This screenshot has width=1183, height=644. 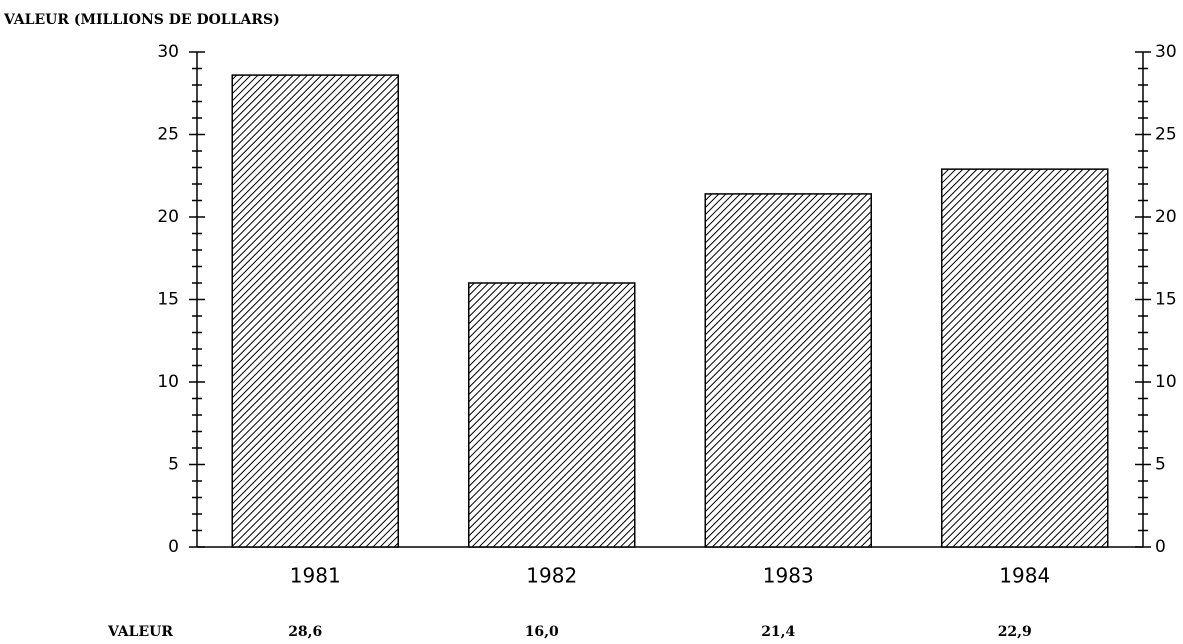 What do you see at coordinates (141, 20) in the screenshot?
I see `y-axis-label: VALEUR (MILLIONS DE DOLLARS)` at bounding box center [141, 20].